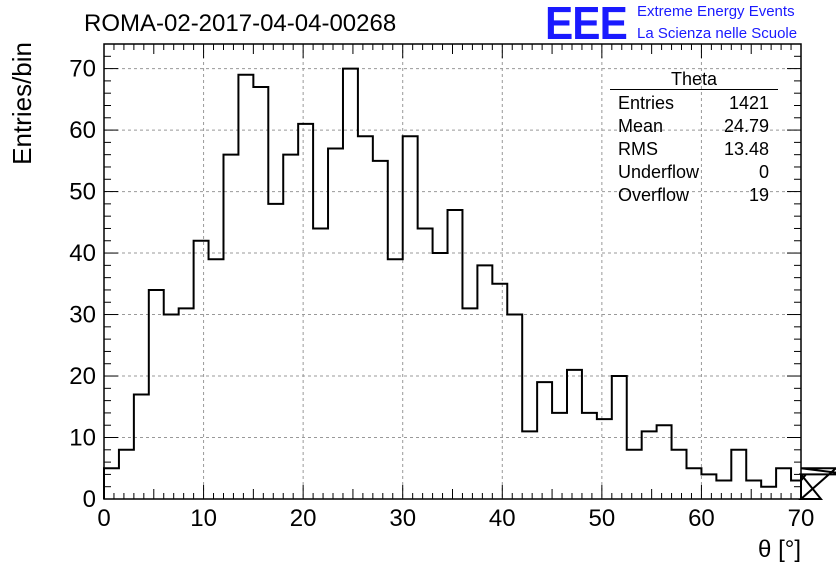  Describe the element at coordinates (82, 438) in the screenshot. I see `y-tick-label: 10` at that location.